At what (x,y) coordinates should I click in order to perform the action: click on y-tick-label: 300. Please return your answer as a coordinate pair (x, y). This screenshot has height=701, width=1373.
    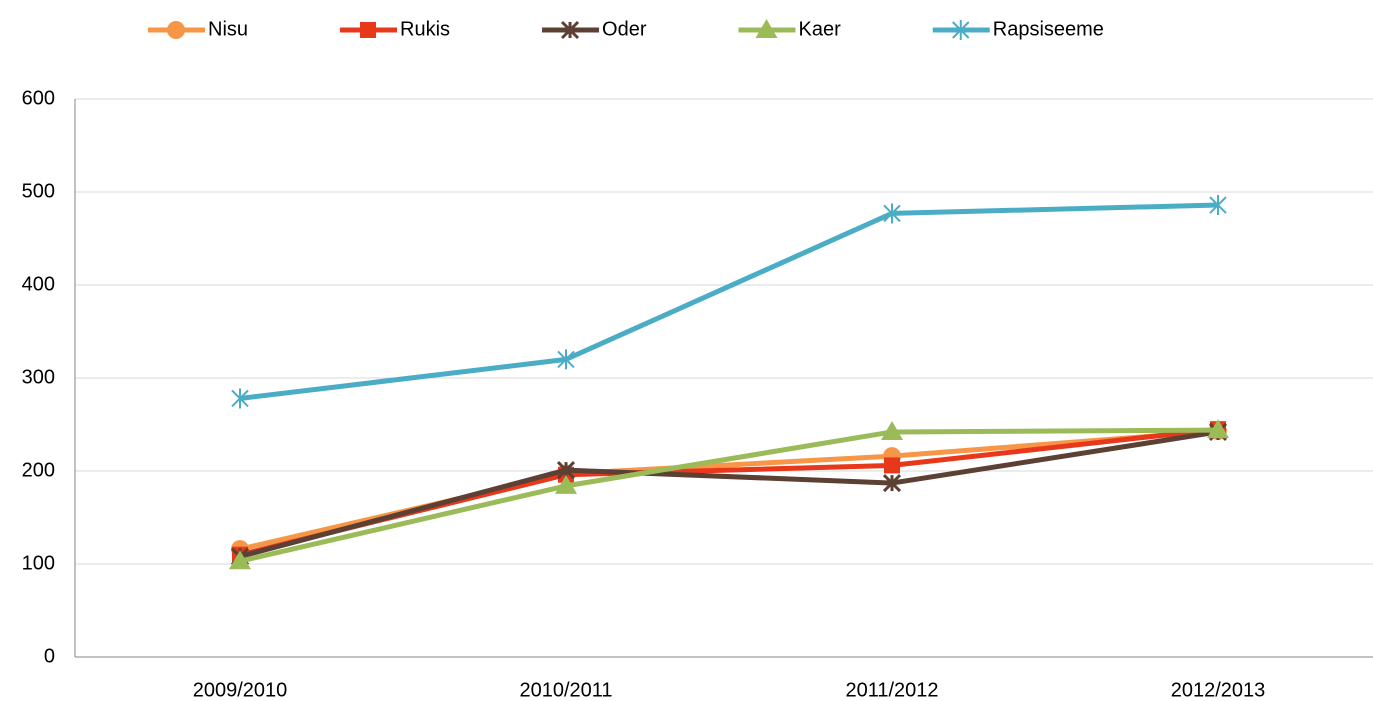
    Looking at the image, I should click on (38, 377).